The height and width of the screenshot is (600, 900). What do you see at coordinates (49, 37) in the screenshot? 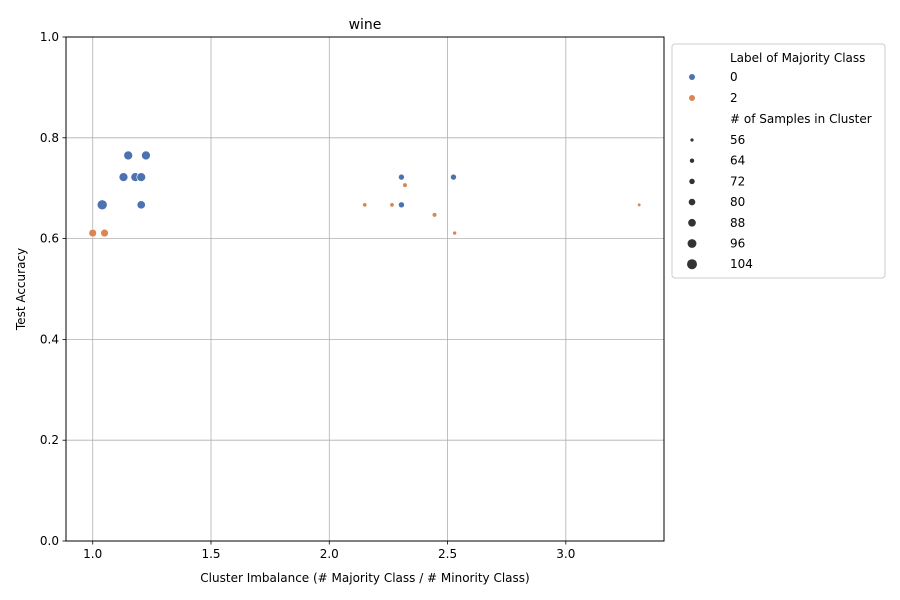
I see `y-tick-label: 1.0` at bounding box center [49, 37].